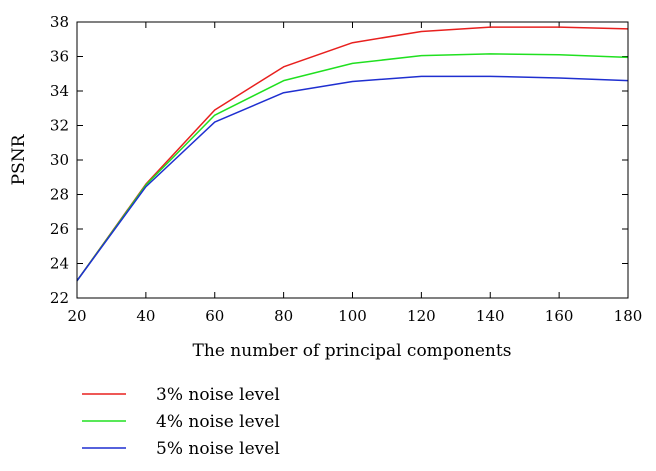  Describe the element at coordinates (145, 316) in the screenshot. I see `x-tick-label: 40` at that location.